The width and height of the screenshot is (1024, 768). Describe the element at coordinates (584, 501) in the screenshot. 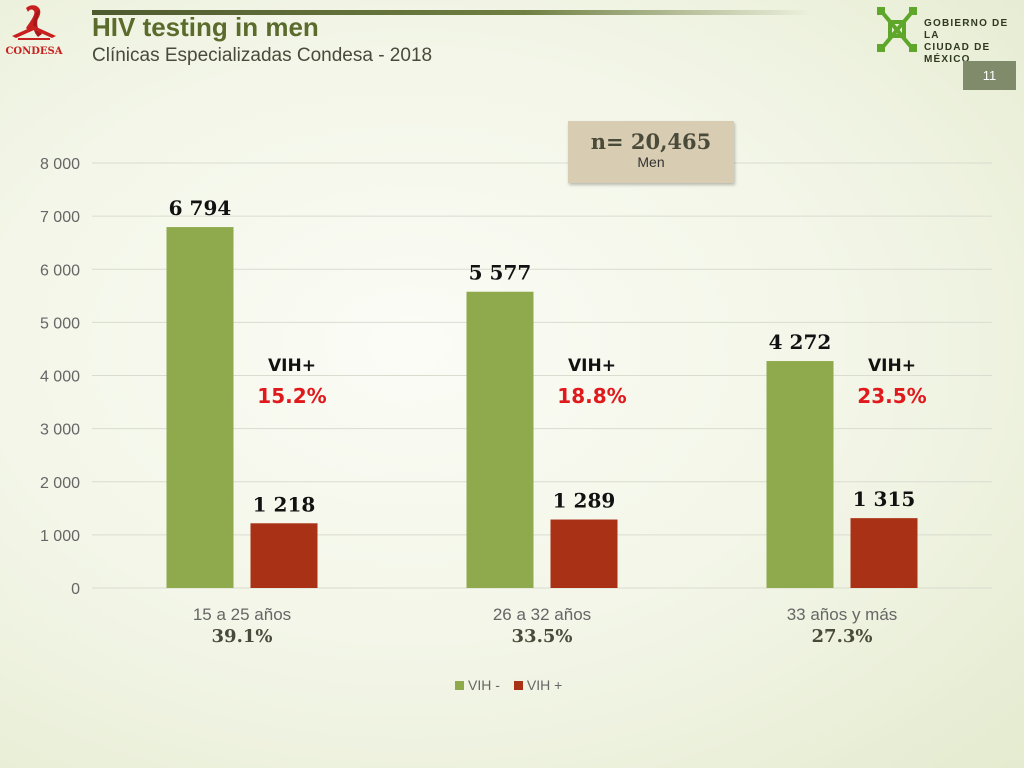

I see `bar-value-label: 1 289` at that location.